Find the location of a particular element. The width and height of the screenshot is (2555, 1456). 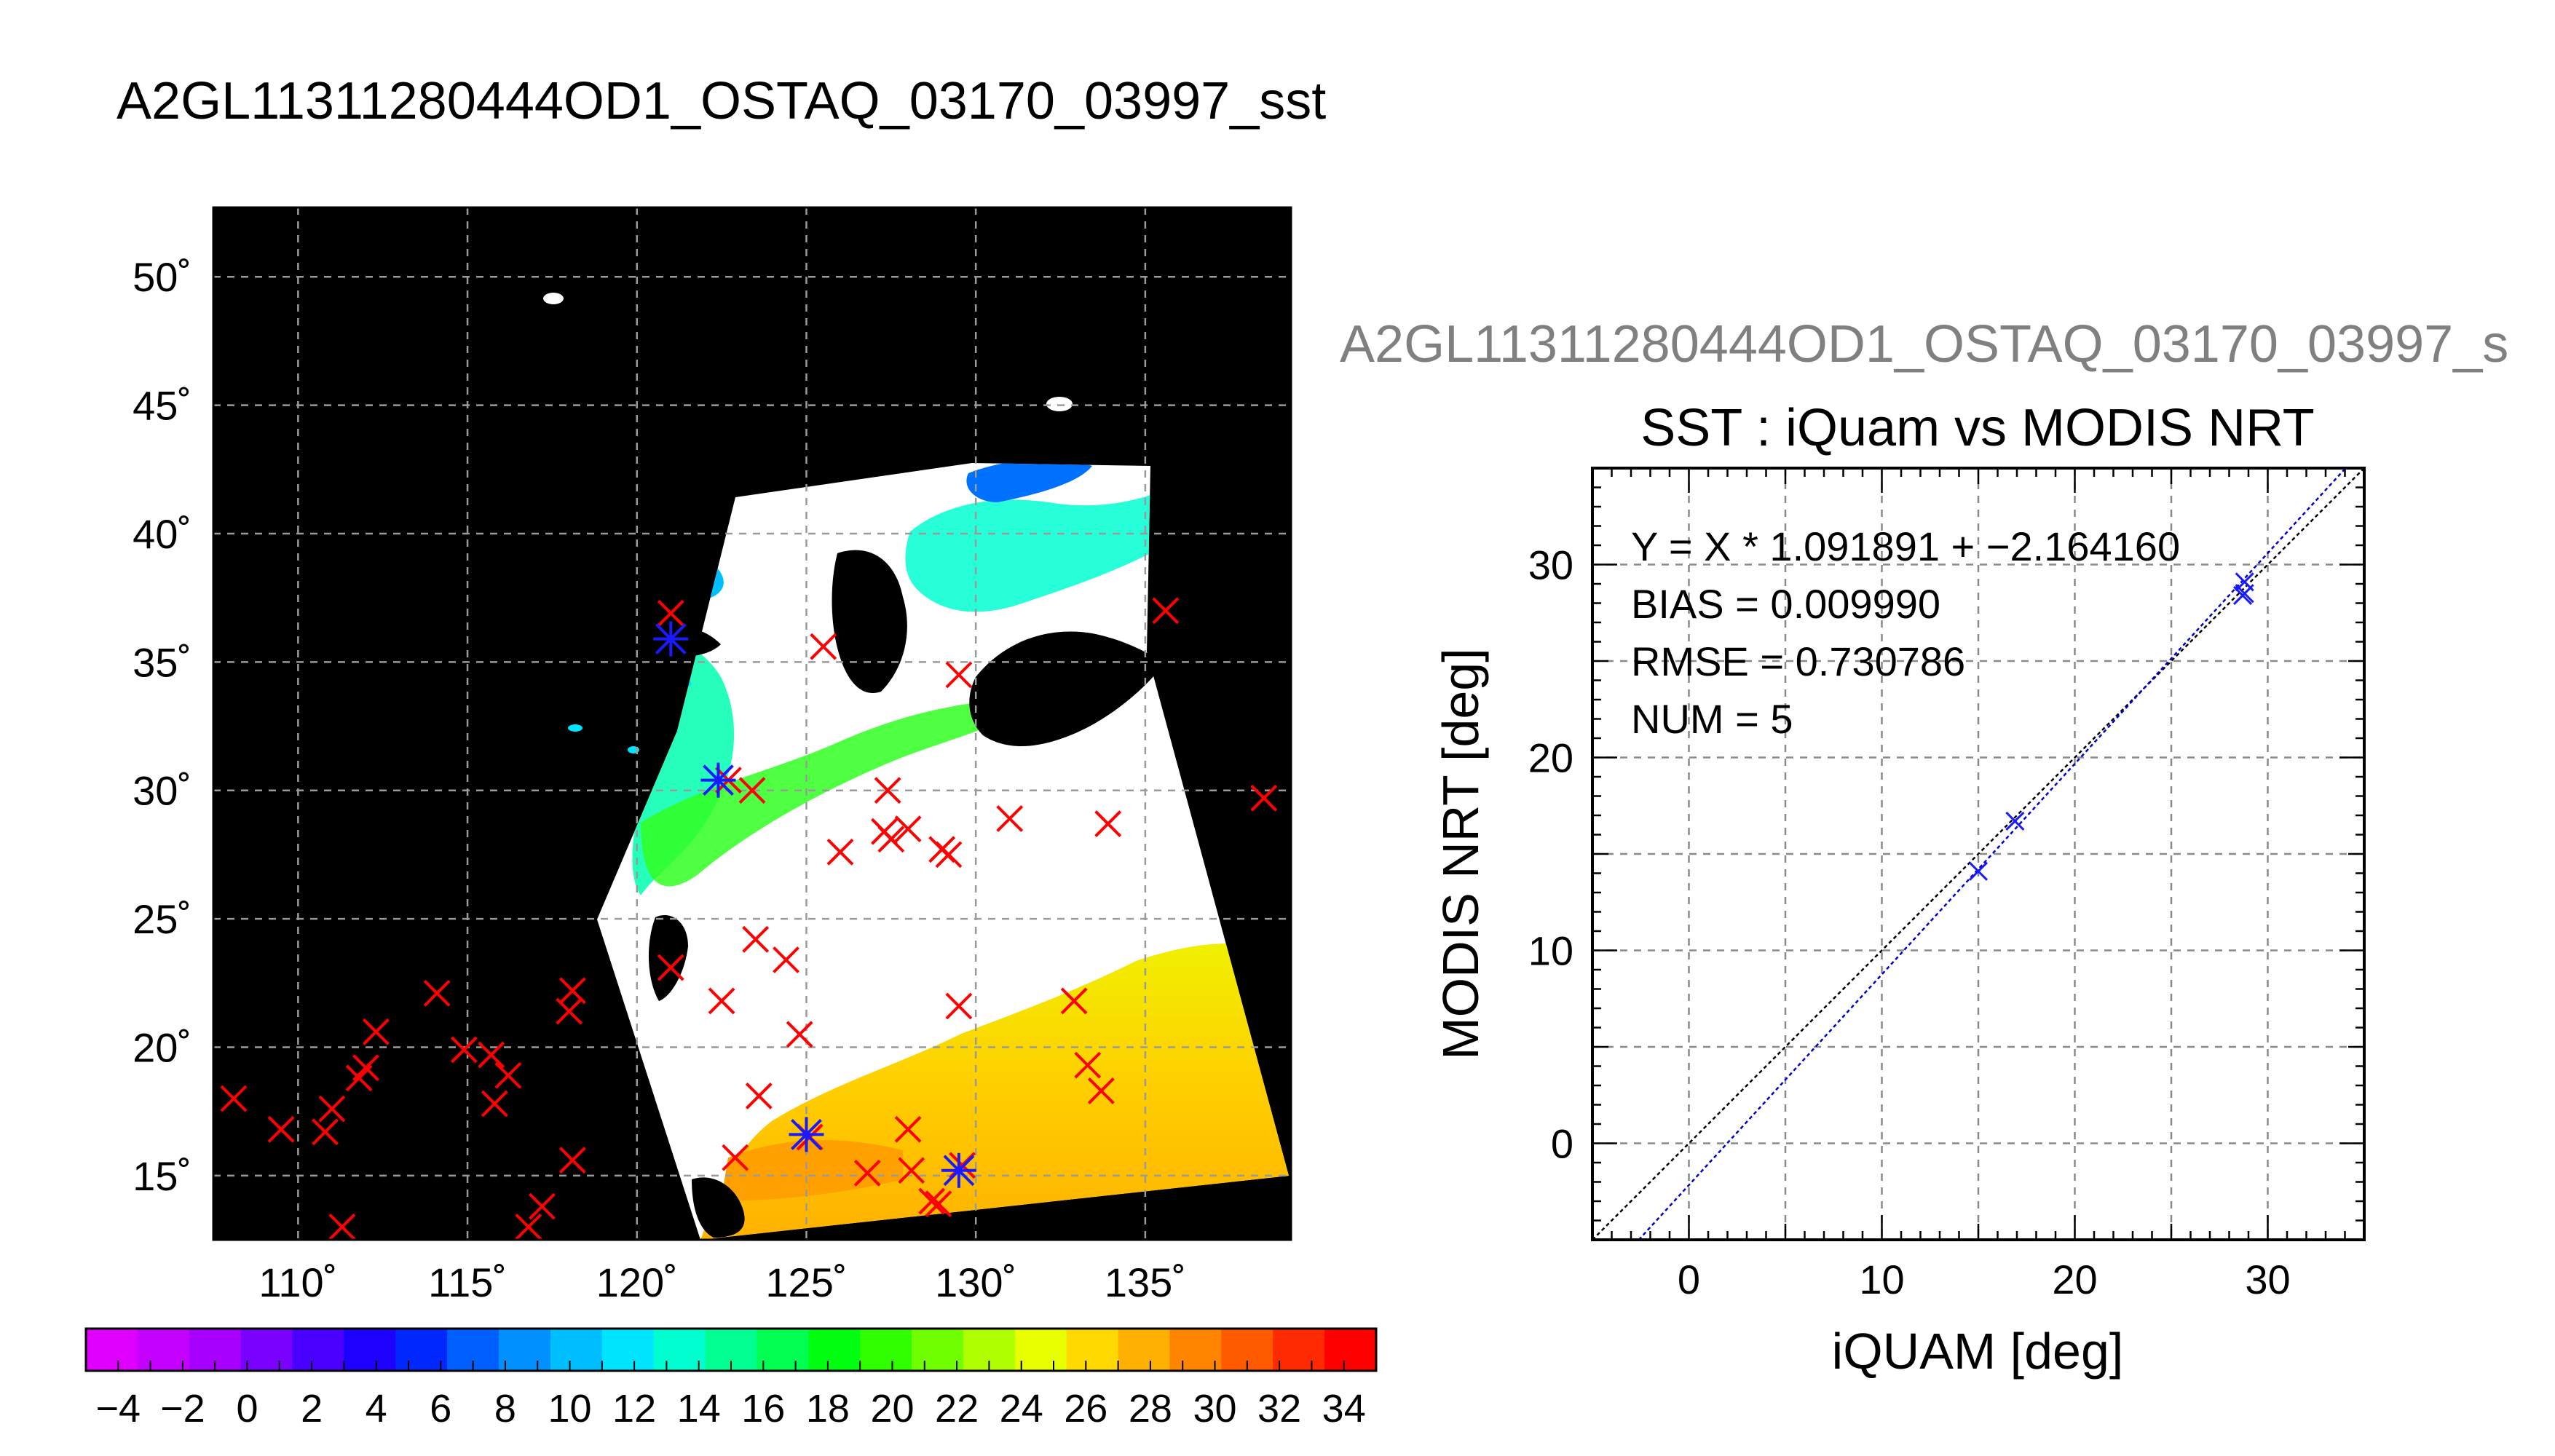

scatter-point is located at coordinates (2015, 821).